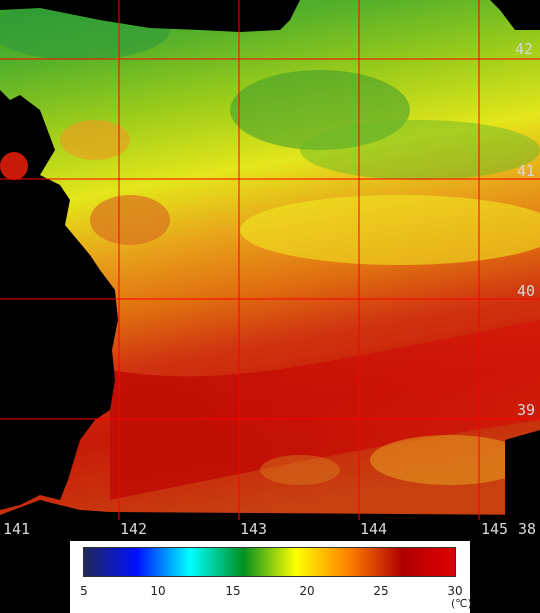  Describe the element at coordinates (269, 562) in the screenshot. I see `color-scale-bar` at that location.